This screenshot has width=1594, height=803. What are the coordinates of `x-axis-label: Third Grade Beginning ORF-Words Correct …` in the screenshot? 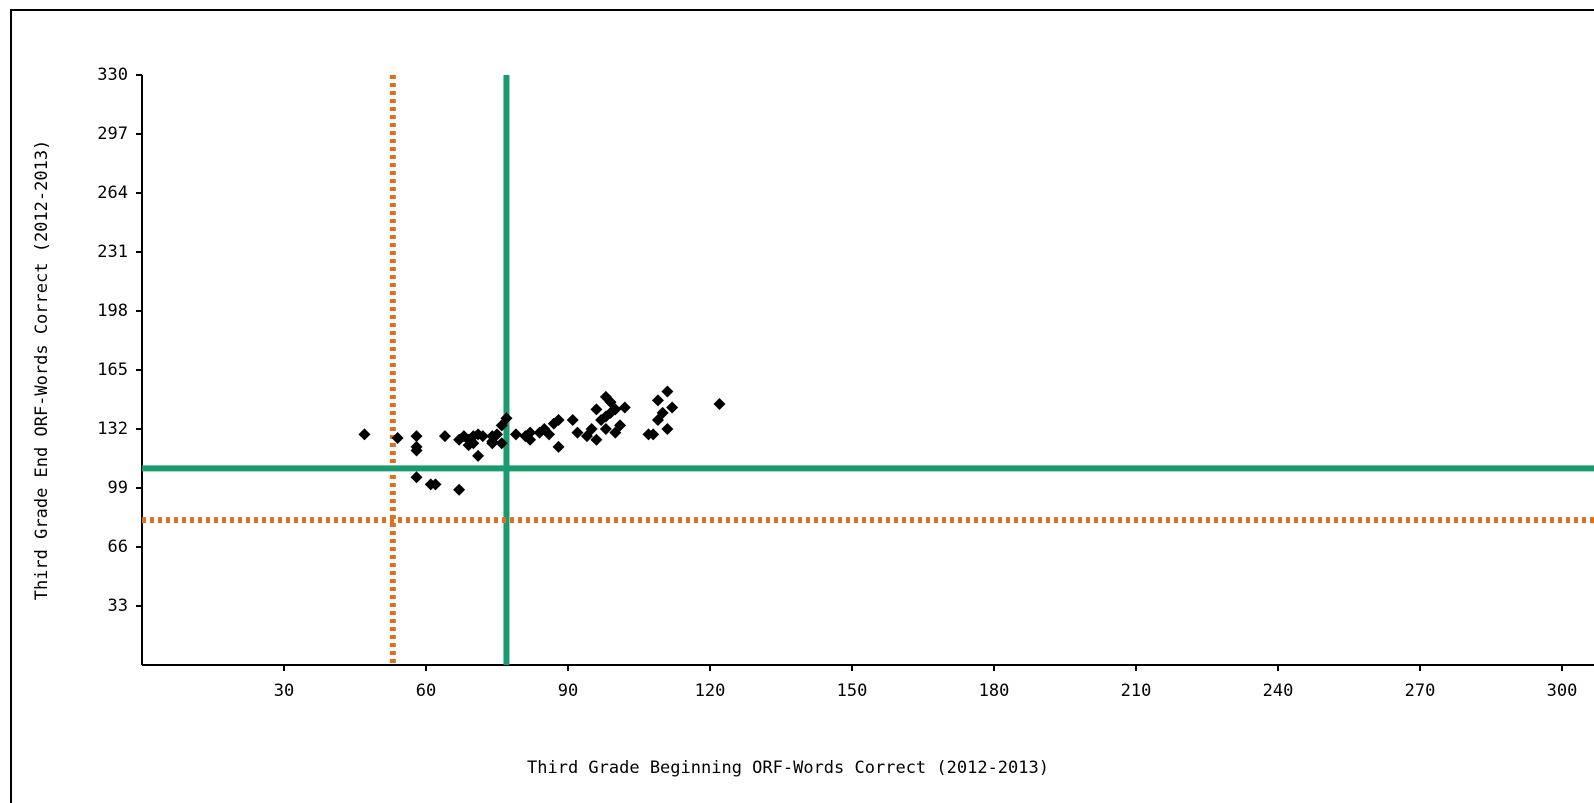 It's located at (788, 768).